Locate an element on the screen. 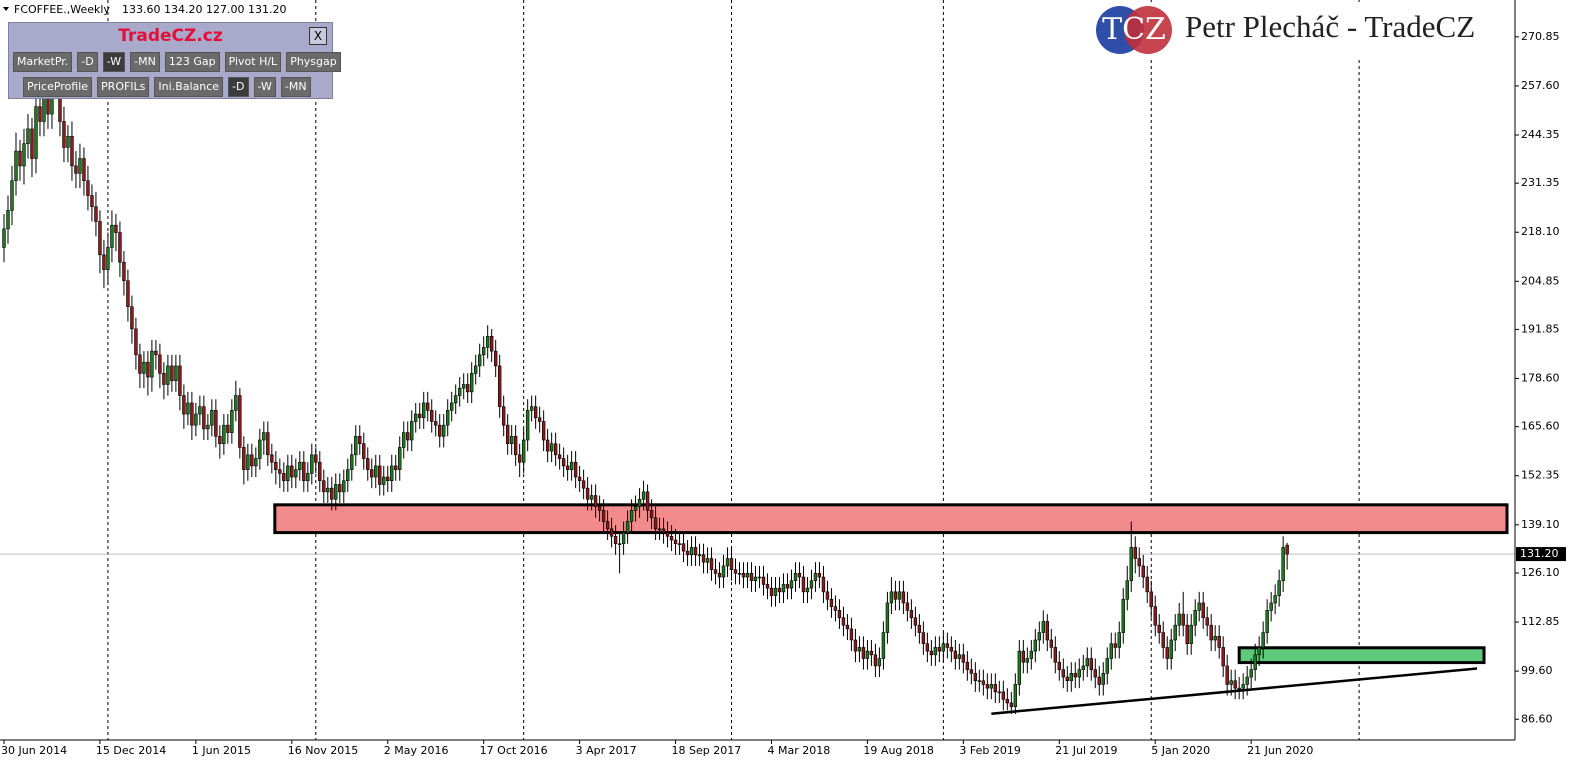 The image size is (1570, 762). header-value: 134.20 is located at coordinates (183, 9).